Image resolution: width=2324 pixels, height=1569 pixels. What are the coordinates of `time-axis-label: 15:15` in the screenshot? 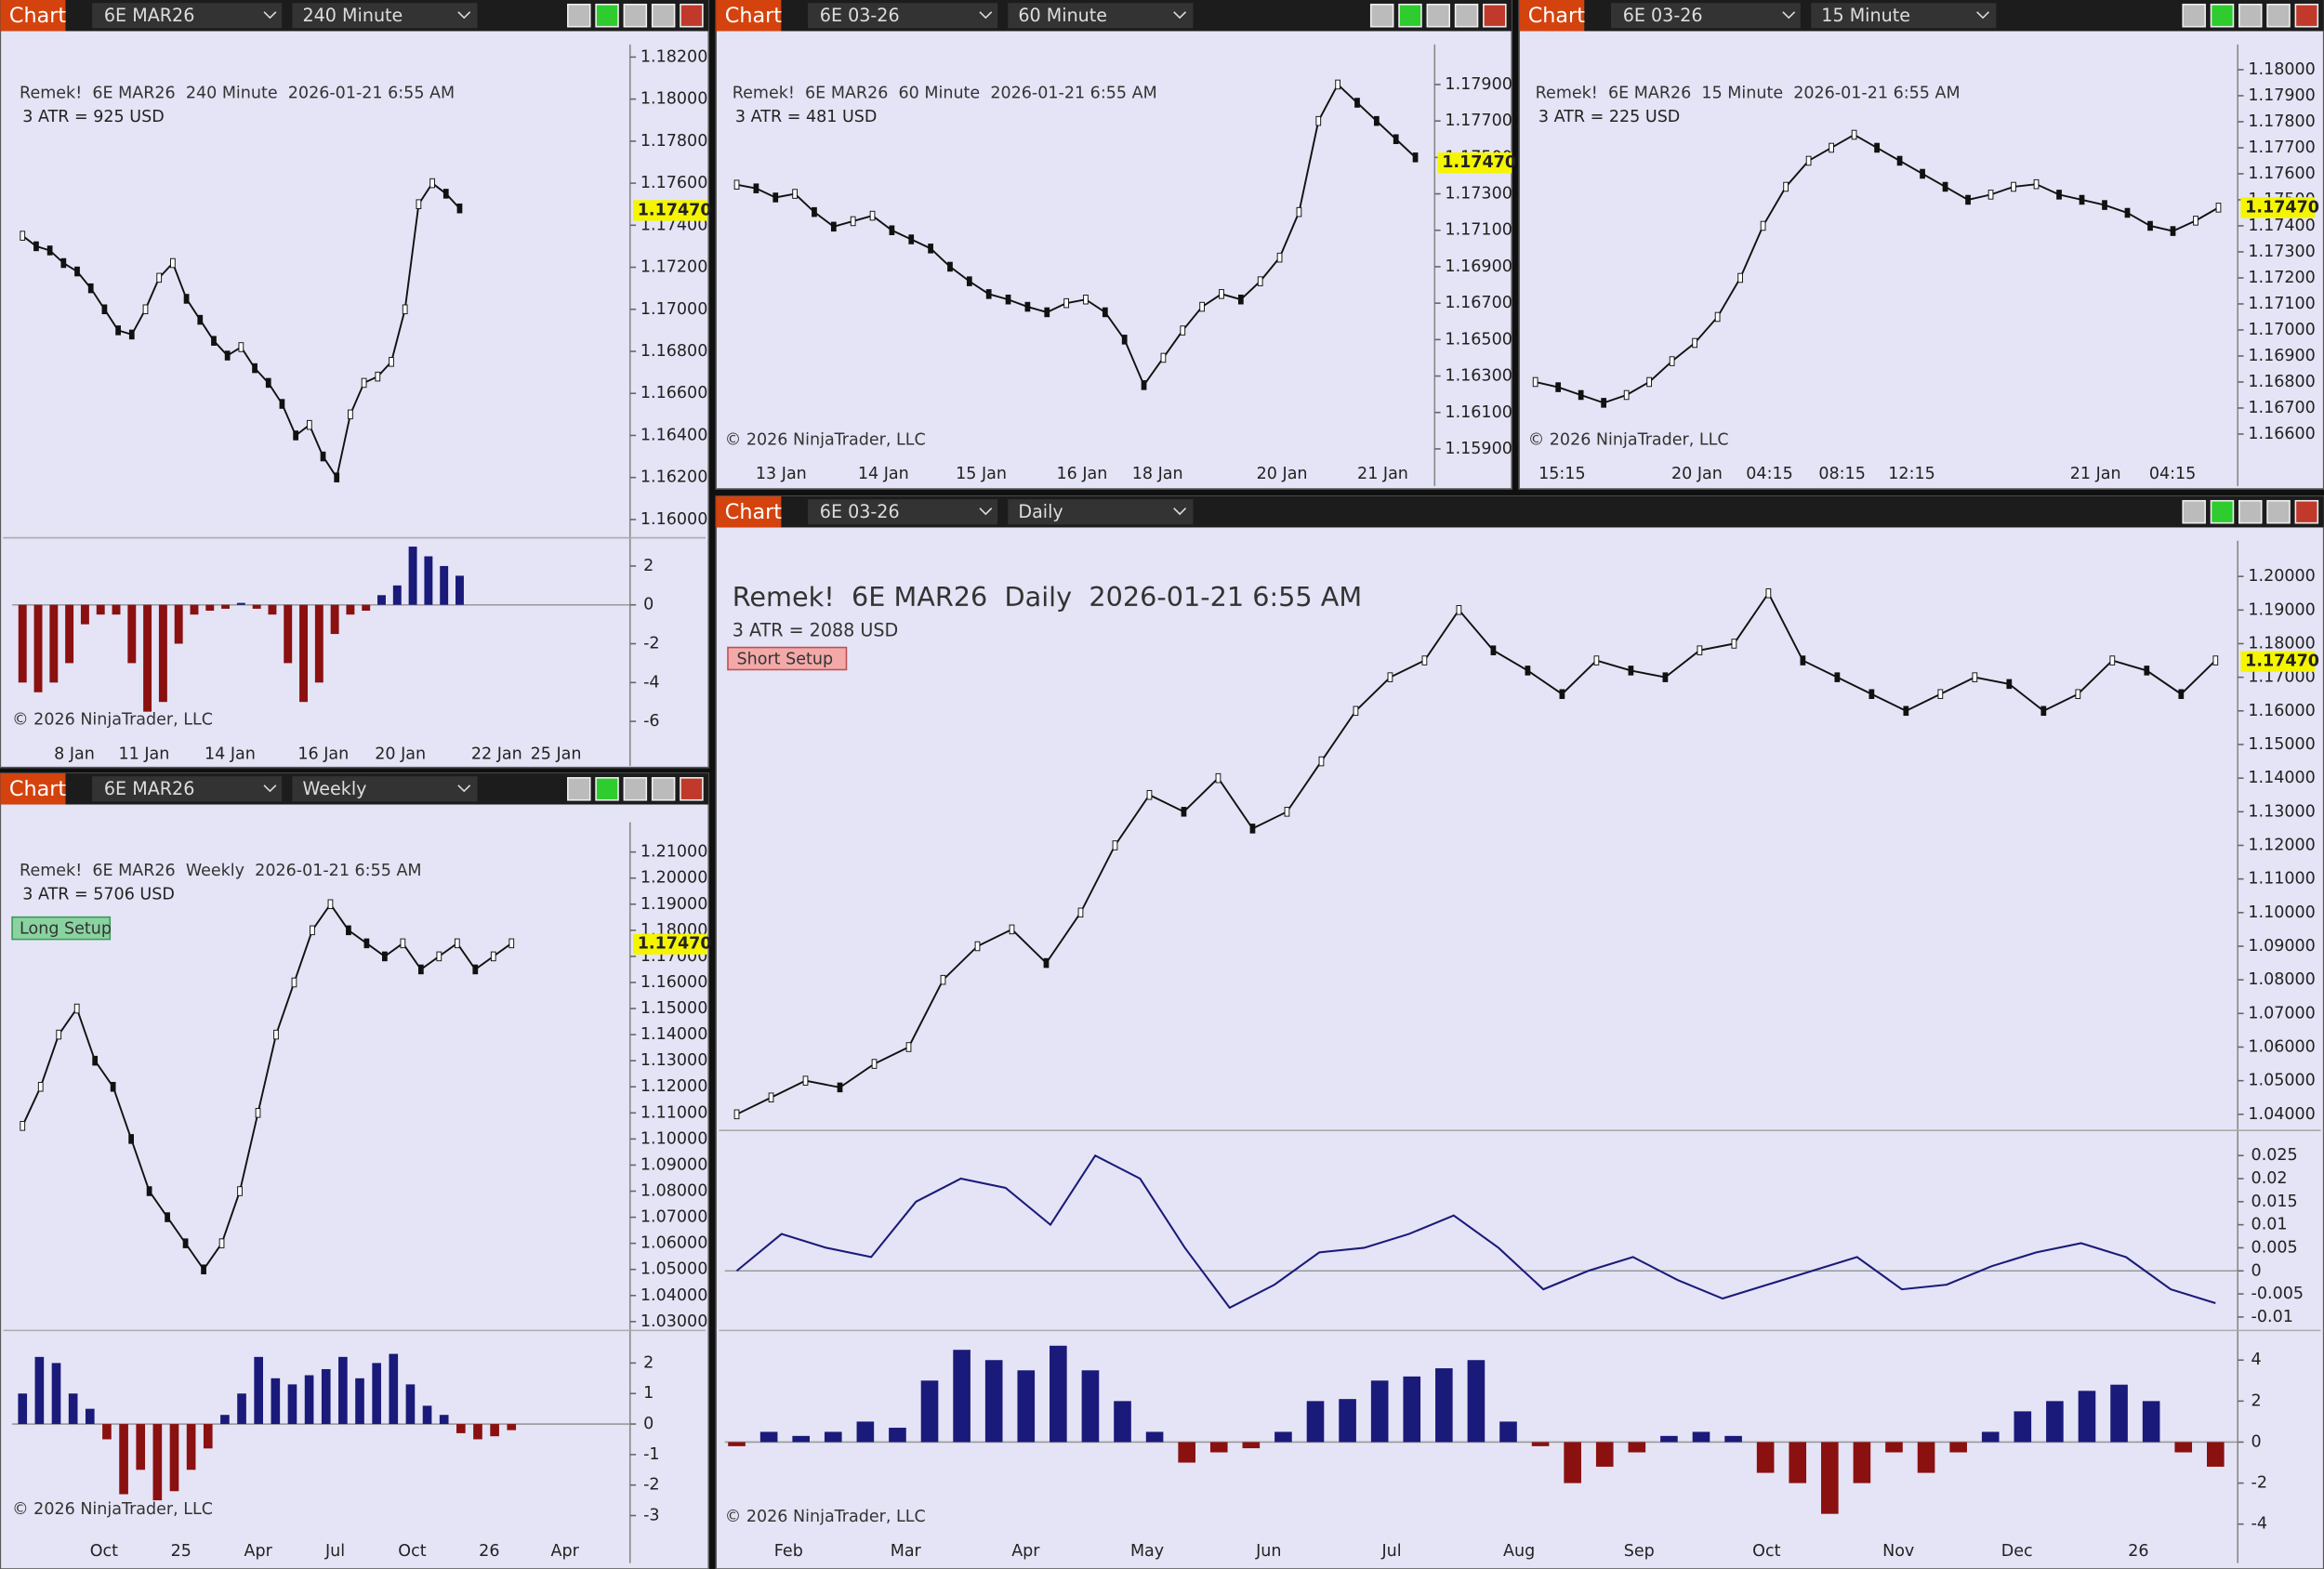 It's located at (1561, 474).